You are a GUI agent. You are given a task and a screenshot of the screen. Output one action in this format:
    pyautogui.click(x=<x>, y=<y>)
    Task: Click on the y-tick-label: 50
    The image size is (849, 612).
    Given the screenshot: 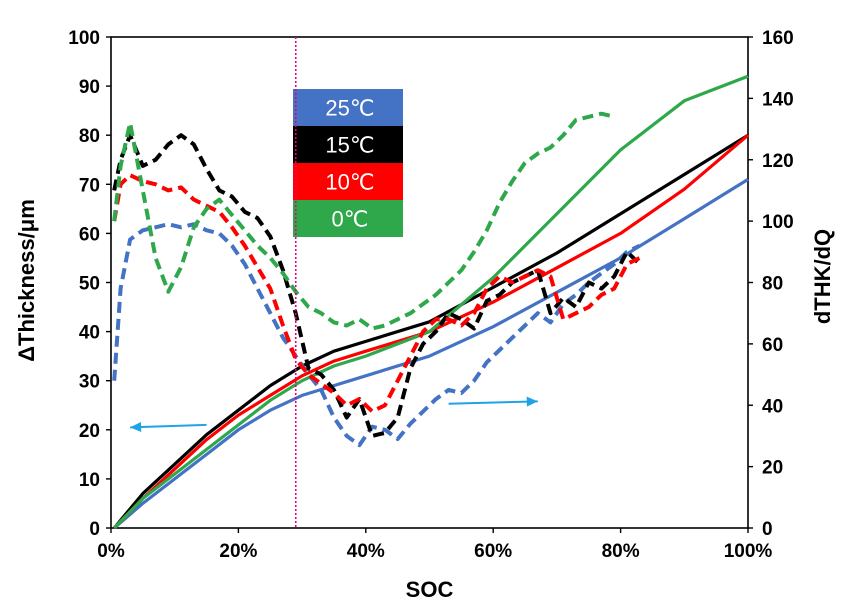 What is the action you would take?
    pyautogui.click(x=89, y=284)
    